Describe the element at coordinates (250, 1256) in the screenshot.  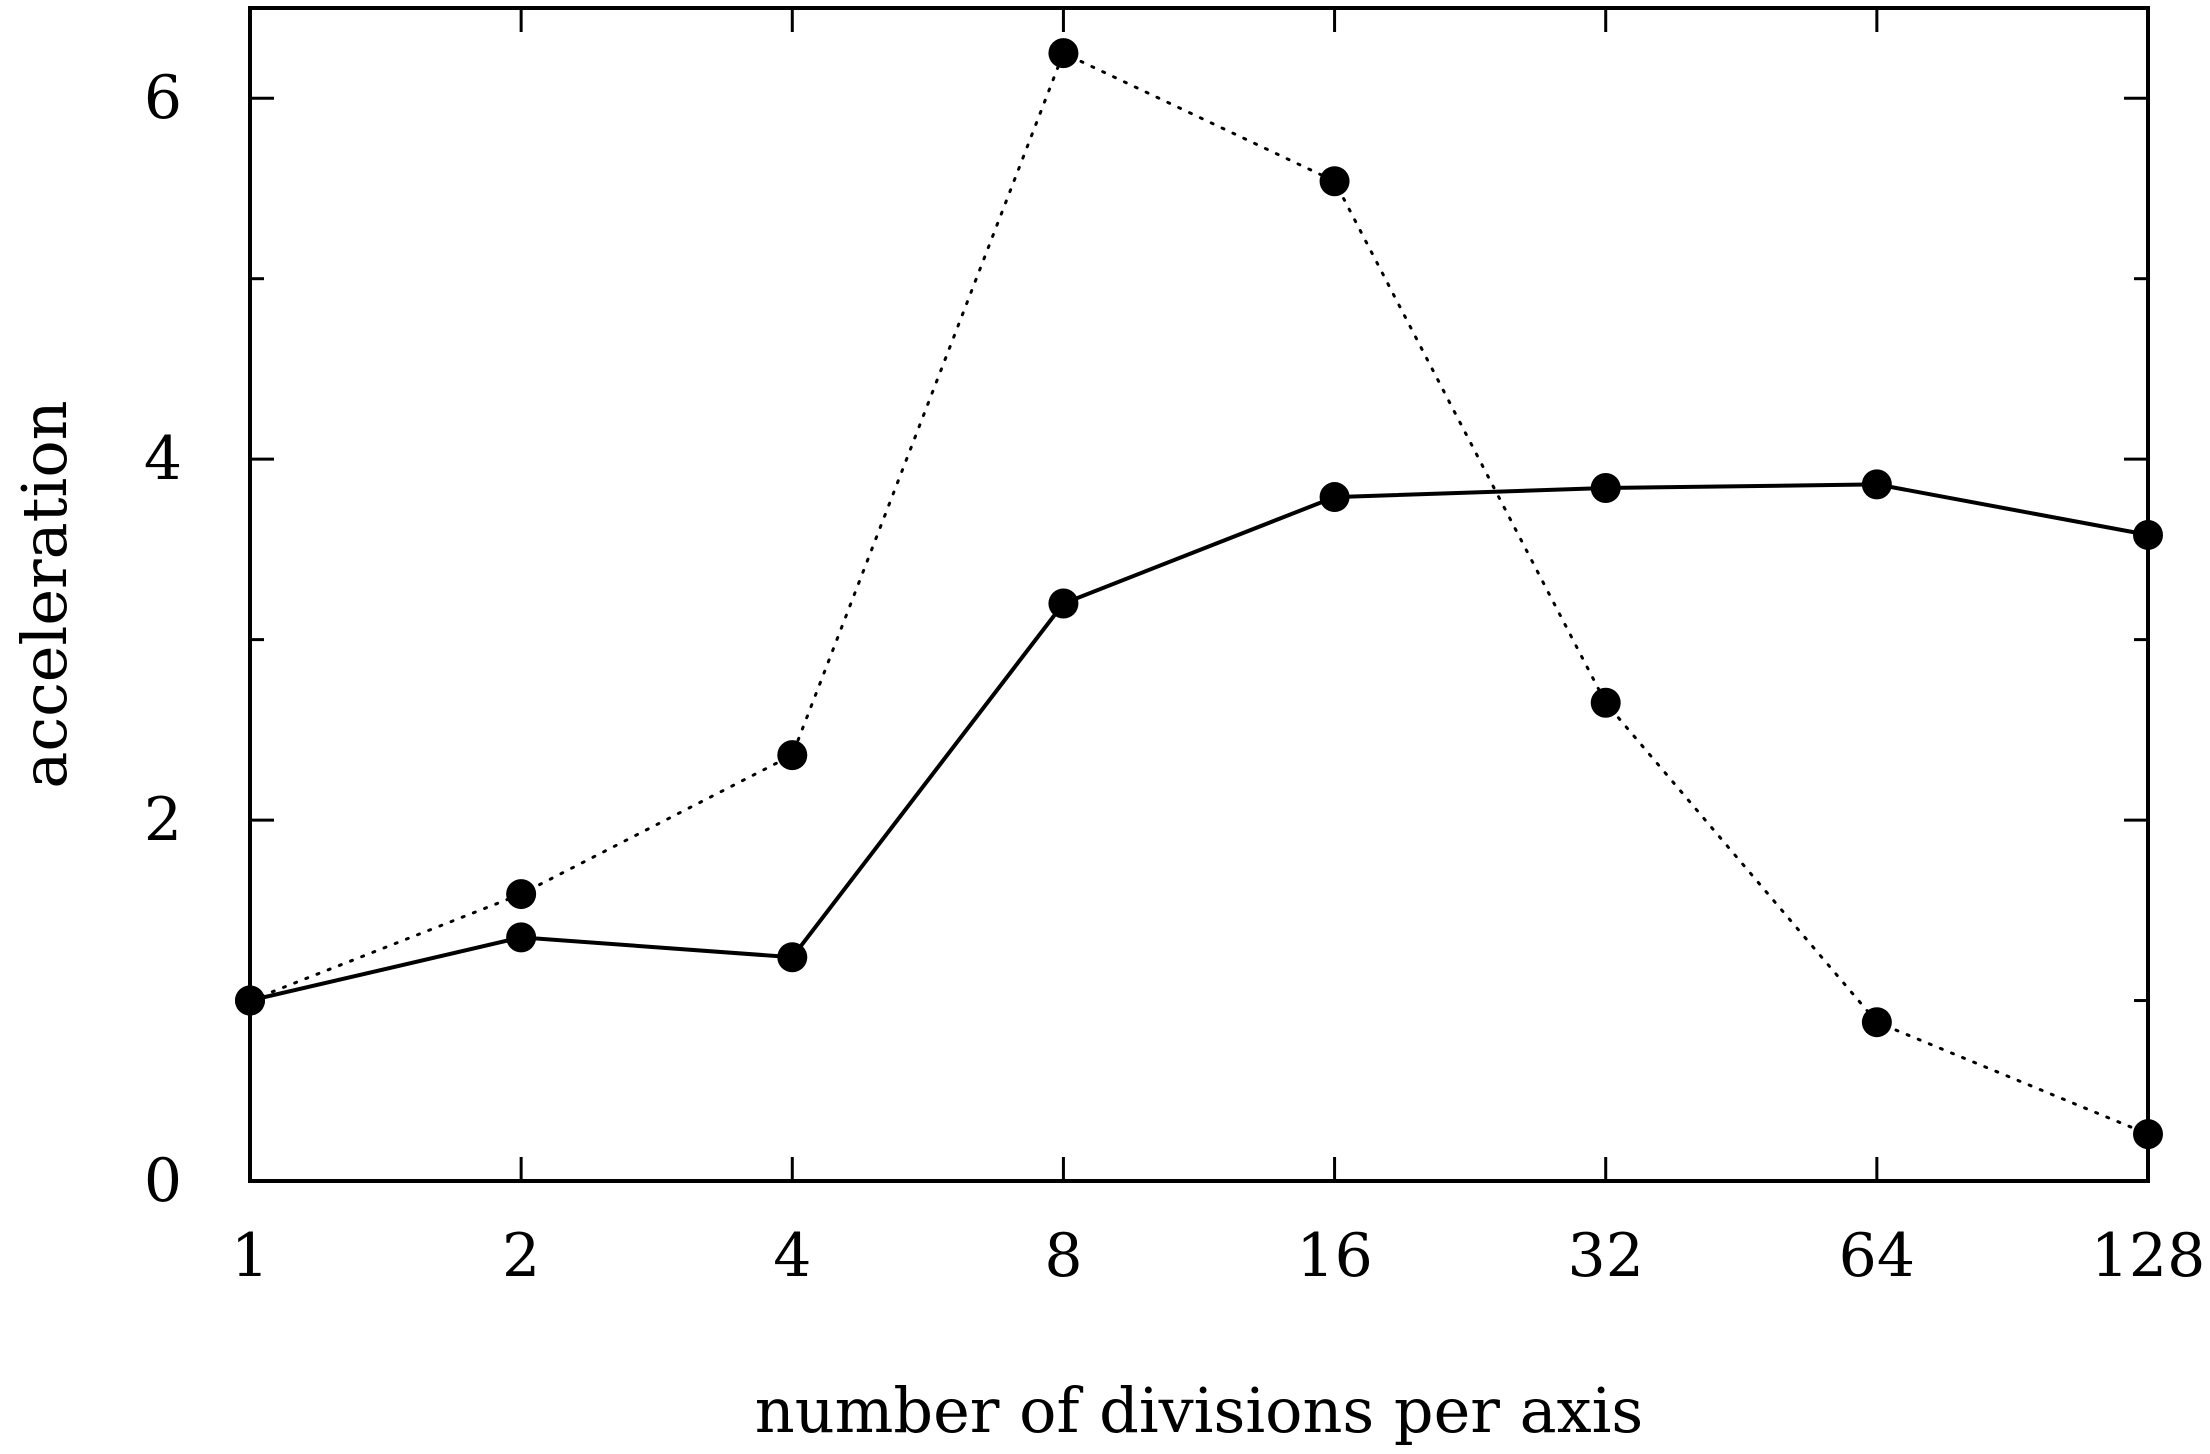
I see `x-tick-label: 1` at that location.